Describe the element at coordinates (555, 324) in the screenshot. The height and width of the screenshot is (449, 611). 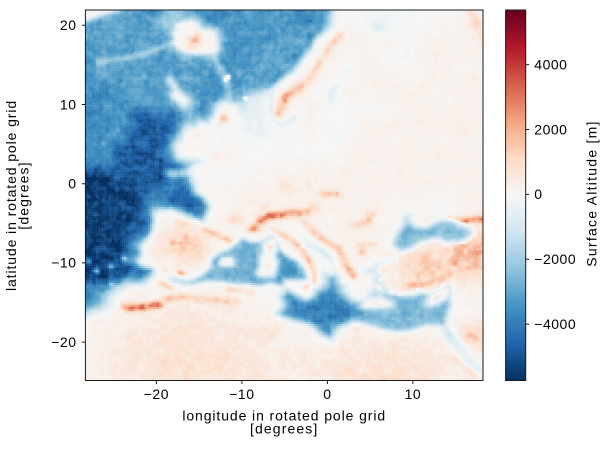
I see `svg-text: −4000` at that location.